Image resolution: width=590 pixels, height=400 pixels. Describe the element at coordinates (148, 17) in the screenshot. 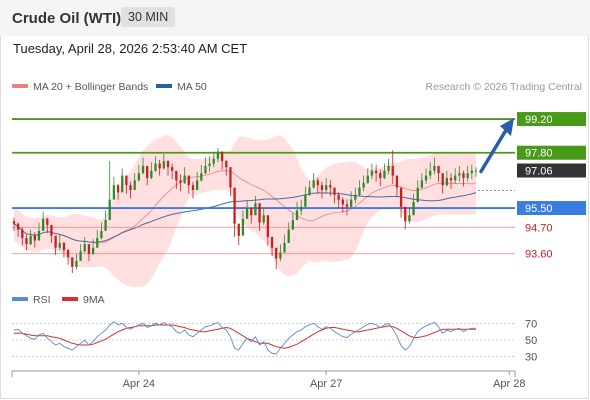

I see `timeframe-button: 30 MIN` at that location.